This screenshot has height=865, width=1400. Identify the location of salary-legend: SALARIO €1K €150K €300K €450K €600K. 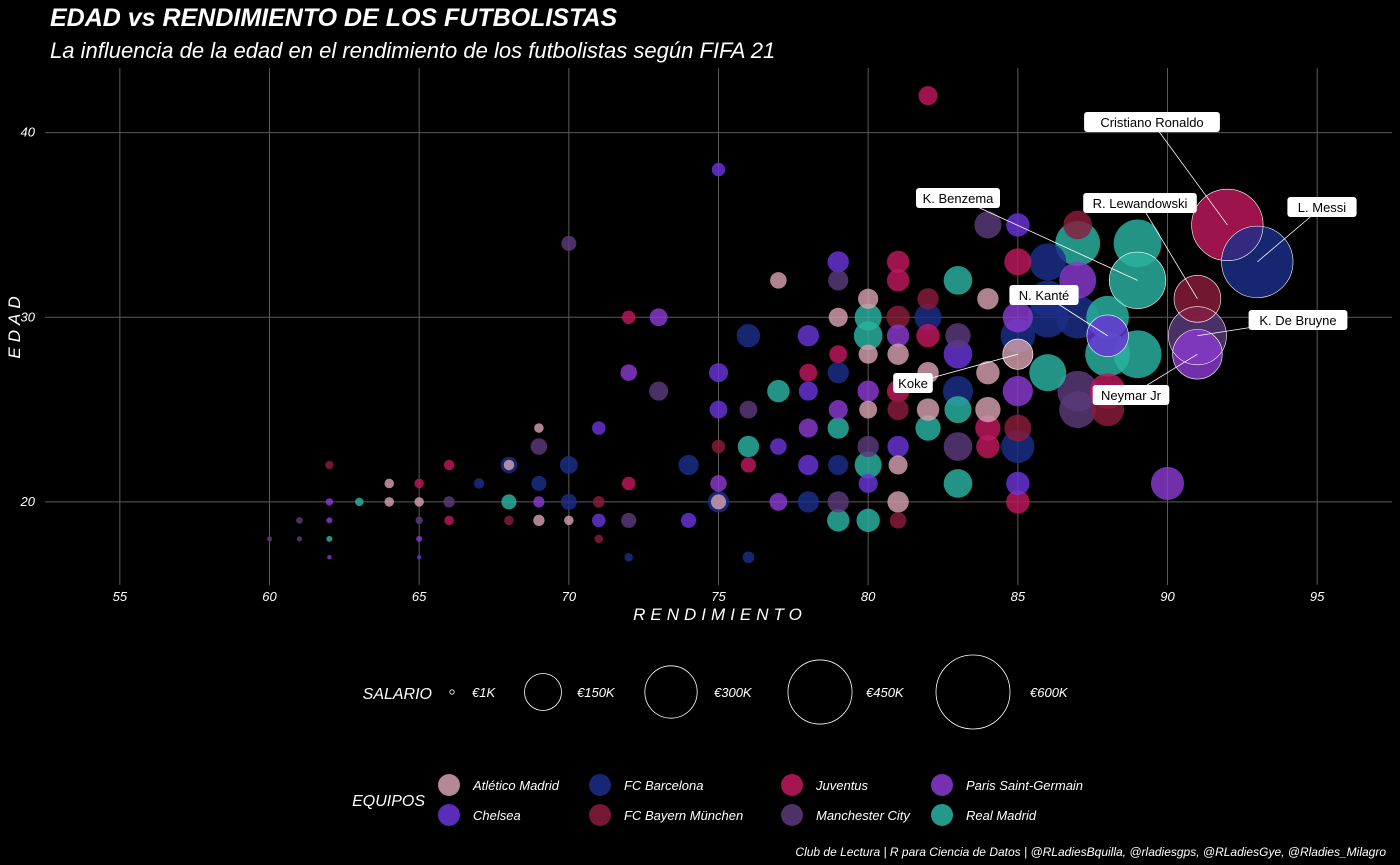
(716, 692).